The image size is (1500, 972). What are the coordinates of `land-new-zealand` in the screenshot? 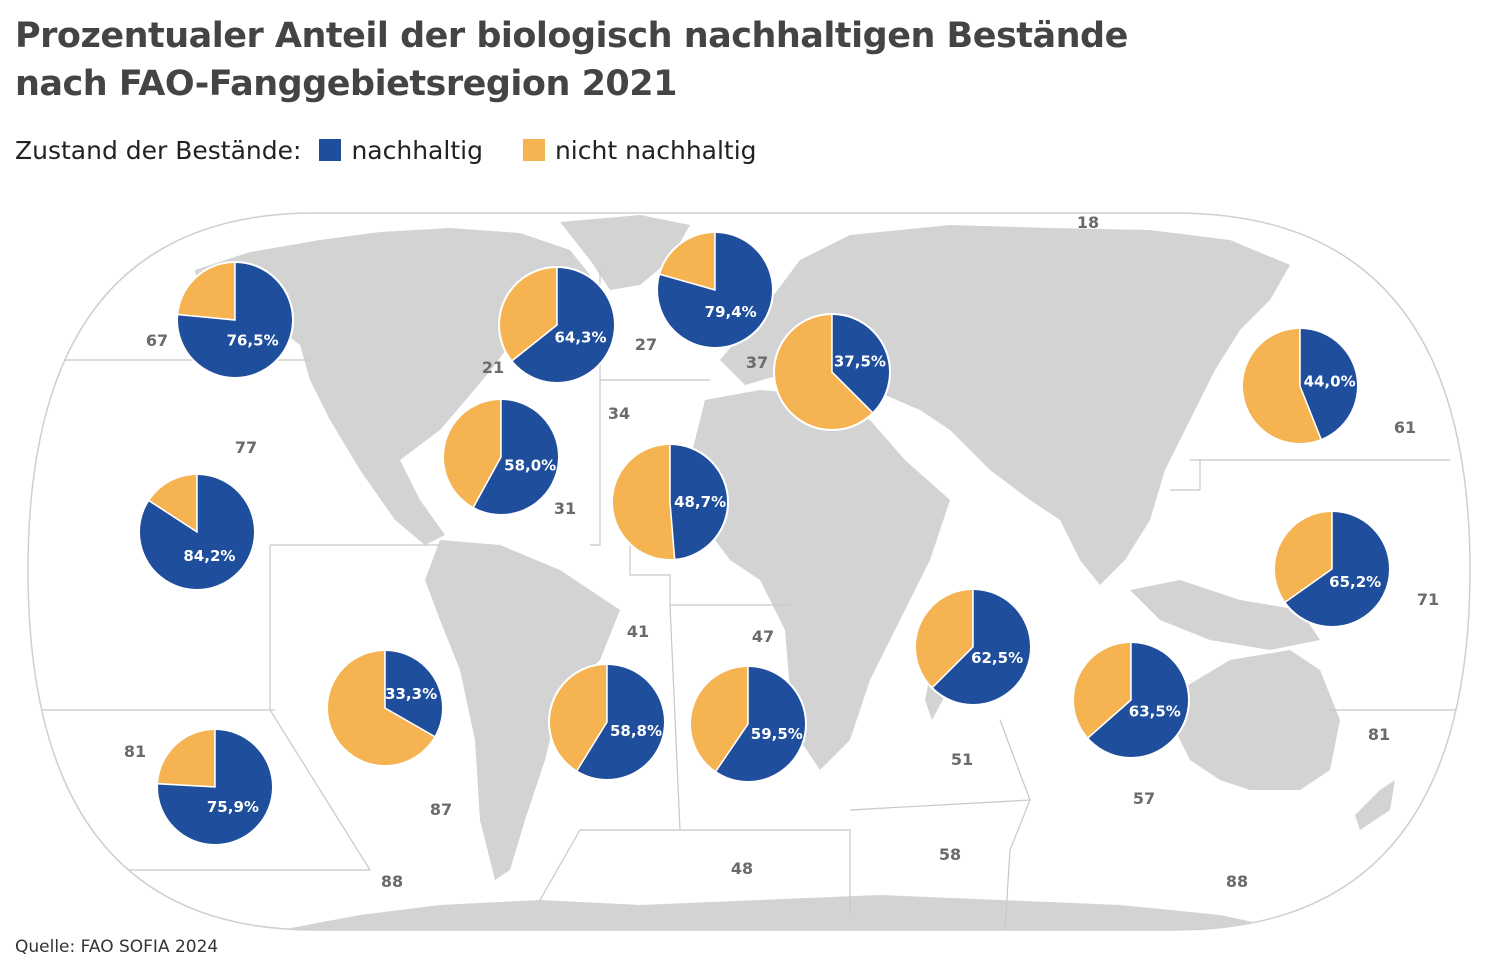 It's located at (1375, 805).